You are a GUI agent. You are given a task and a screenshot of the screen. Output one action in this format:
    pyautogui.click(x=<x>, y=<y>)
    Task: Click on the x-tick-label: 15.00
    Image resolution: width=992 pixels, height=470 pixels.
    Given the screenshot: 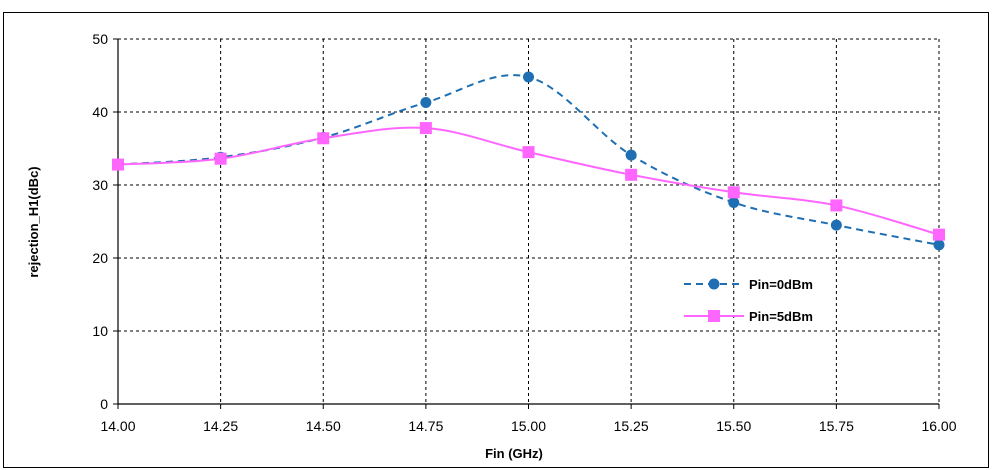 What is the action you would take?
    pyautogui.click(x=528, y=426)
    